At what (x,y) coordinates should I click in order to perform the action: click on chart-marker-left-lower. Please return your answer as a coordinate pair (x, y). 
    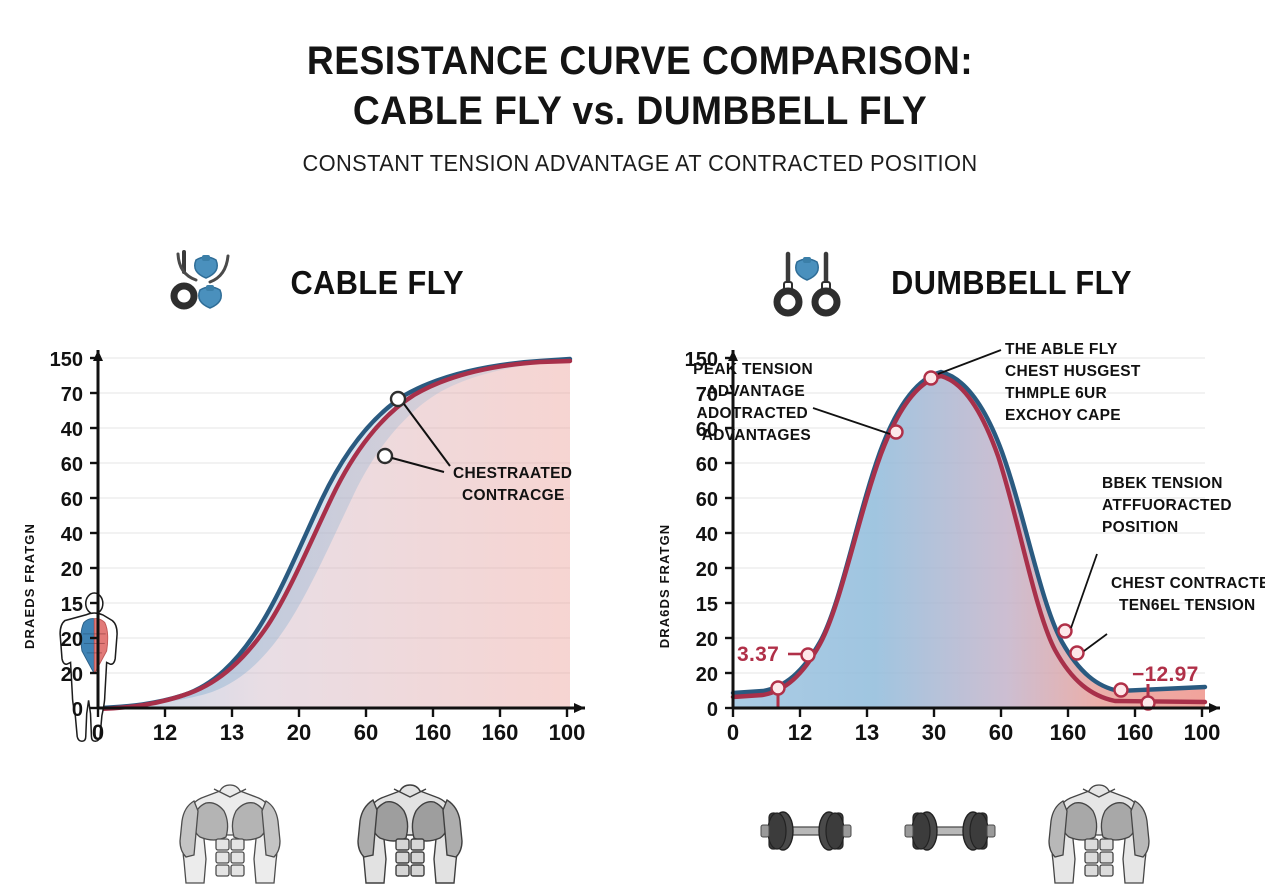
    Looking at the image, I should click on (385, 456).